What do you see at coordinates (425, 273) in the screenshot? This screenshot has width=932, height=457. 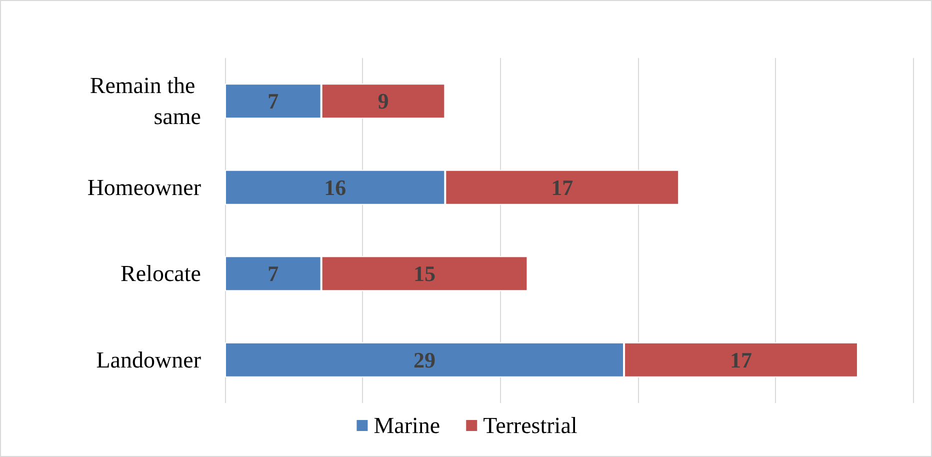 I see `data-label: 15` at bounding box center [425, 273].